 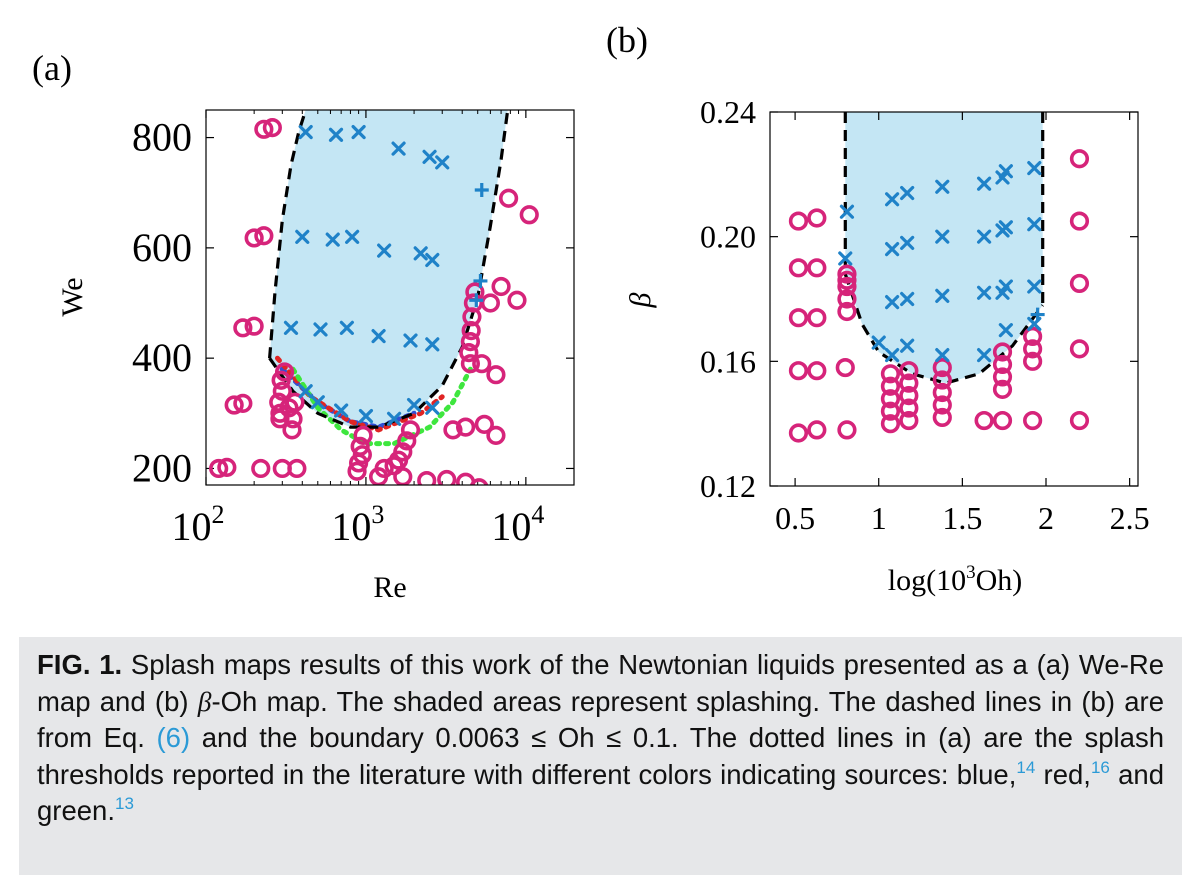 I want to click on panel-a-x-tick-label: 10², so click(x=198, y=524).